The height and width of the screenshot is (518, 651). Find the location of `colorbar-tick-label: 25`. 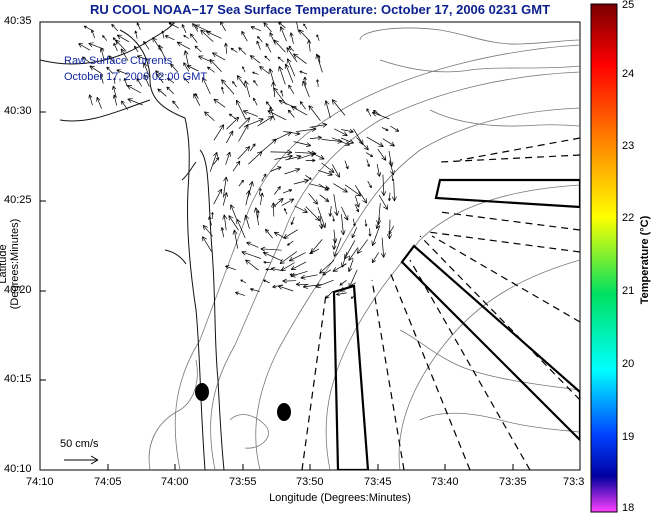

colorbar-tick-label: 25 is located at coordinates (628, 5).